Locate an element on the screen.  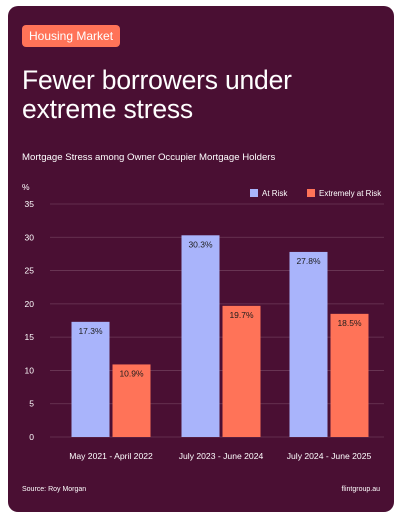
y-tick-label: 35 is located at coordinates (30, 204).